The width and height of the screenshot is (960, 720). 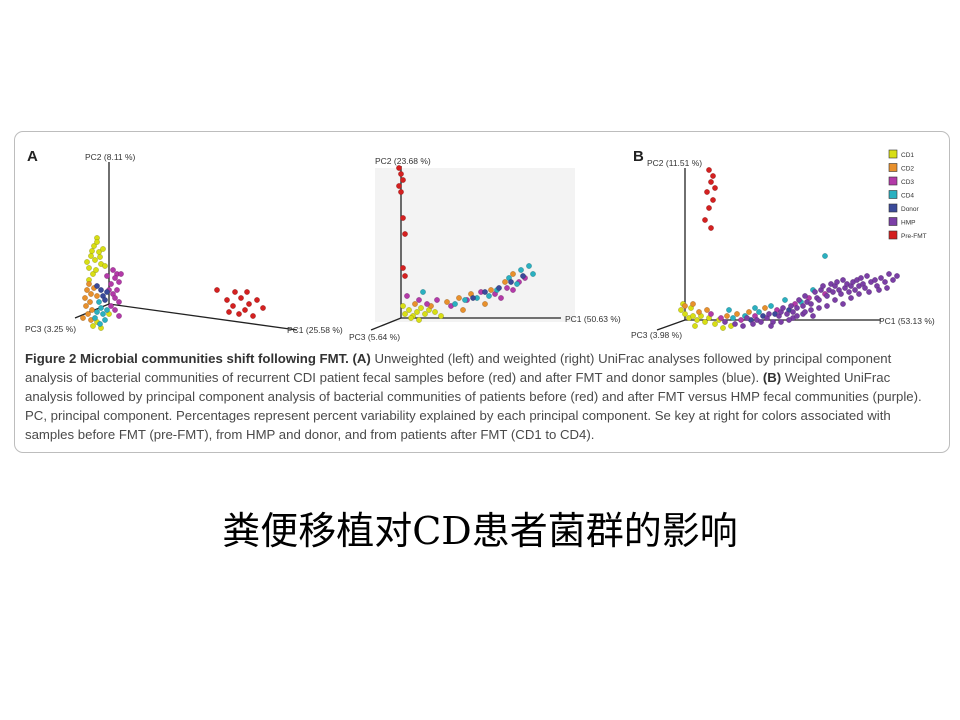 I want to click on legend-swatch-hmp, so click(x=893, y=221).